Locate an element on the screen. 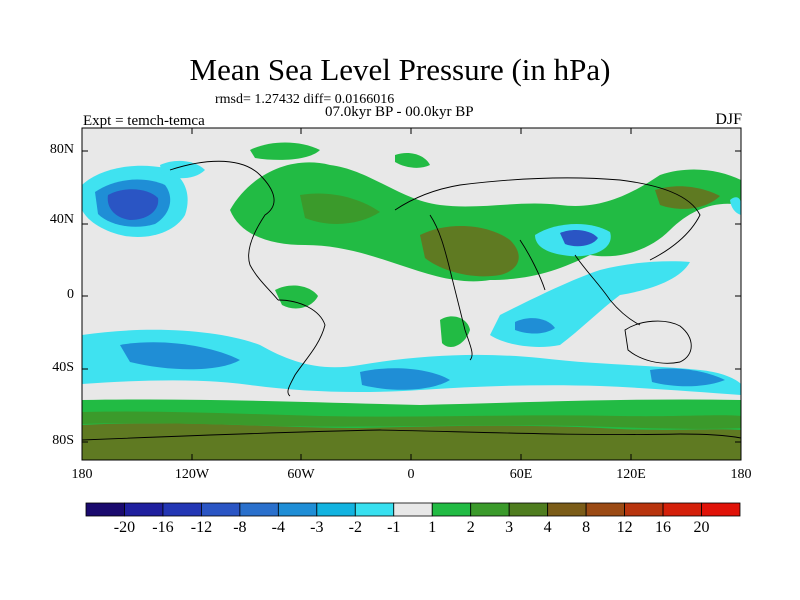 Image resolution: width=800 pixels, height=600 pixels. north-pacific-dark-region is located at coordinates (133, 204).